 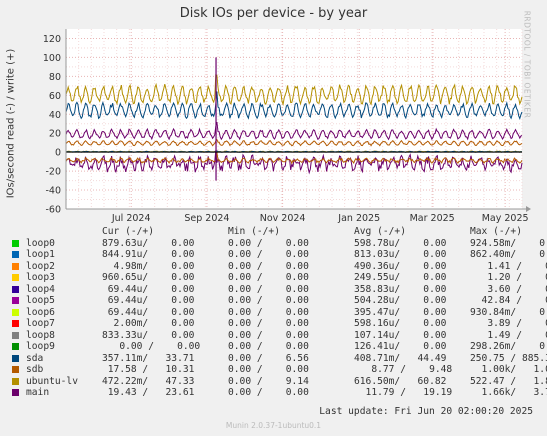 What do you see at coordinates (40, 266) in the screenshot?
I see `legend-name: loop2` at bounding box center [40, 266].